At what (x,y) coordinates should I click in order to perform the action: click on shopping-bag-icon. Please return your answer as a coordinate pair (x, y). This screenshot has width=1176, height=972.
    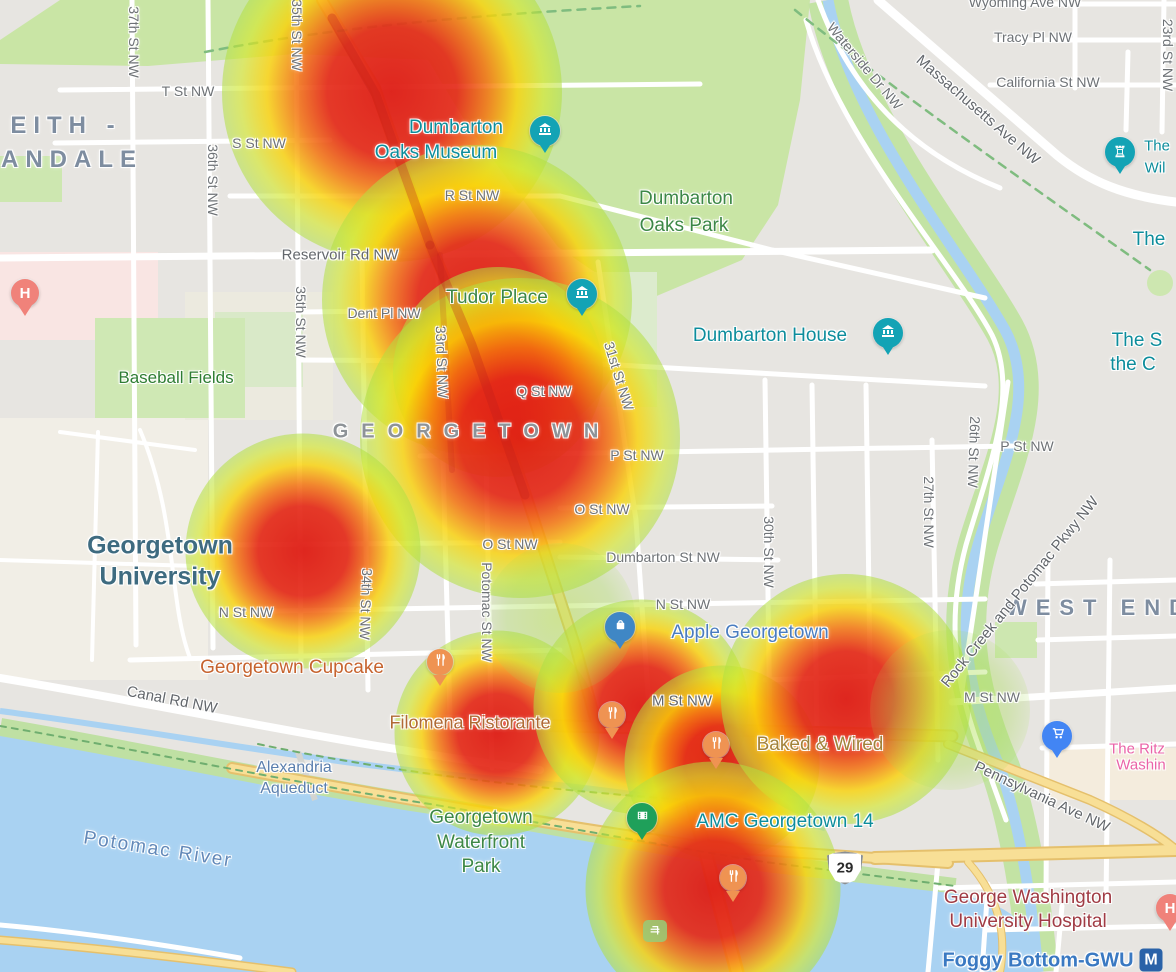
    Looking at the image, I should click on (620, 627).